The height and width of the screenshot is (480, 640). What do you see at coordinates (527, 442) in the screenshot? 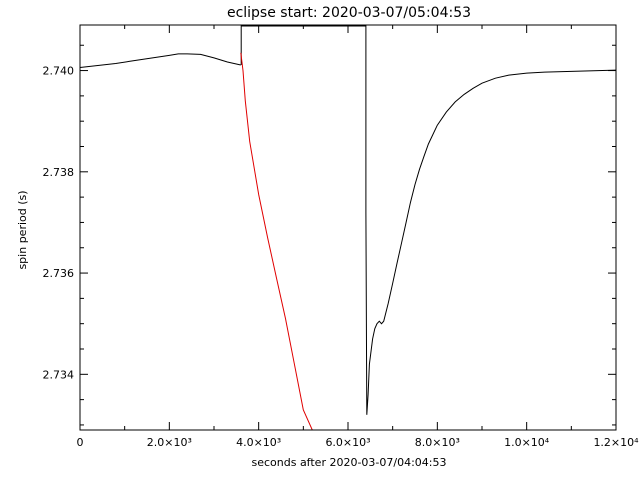
I see `x-tick-label: 1.0×10⁴` at bounding box center [527, 442].